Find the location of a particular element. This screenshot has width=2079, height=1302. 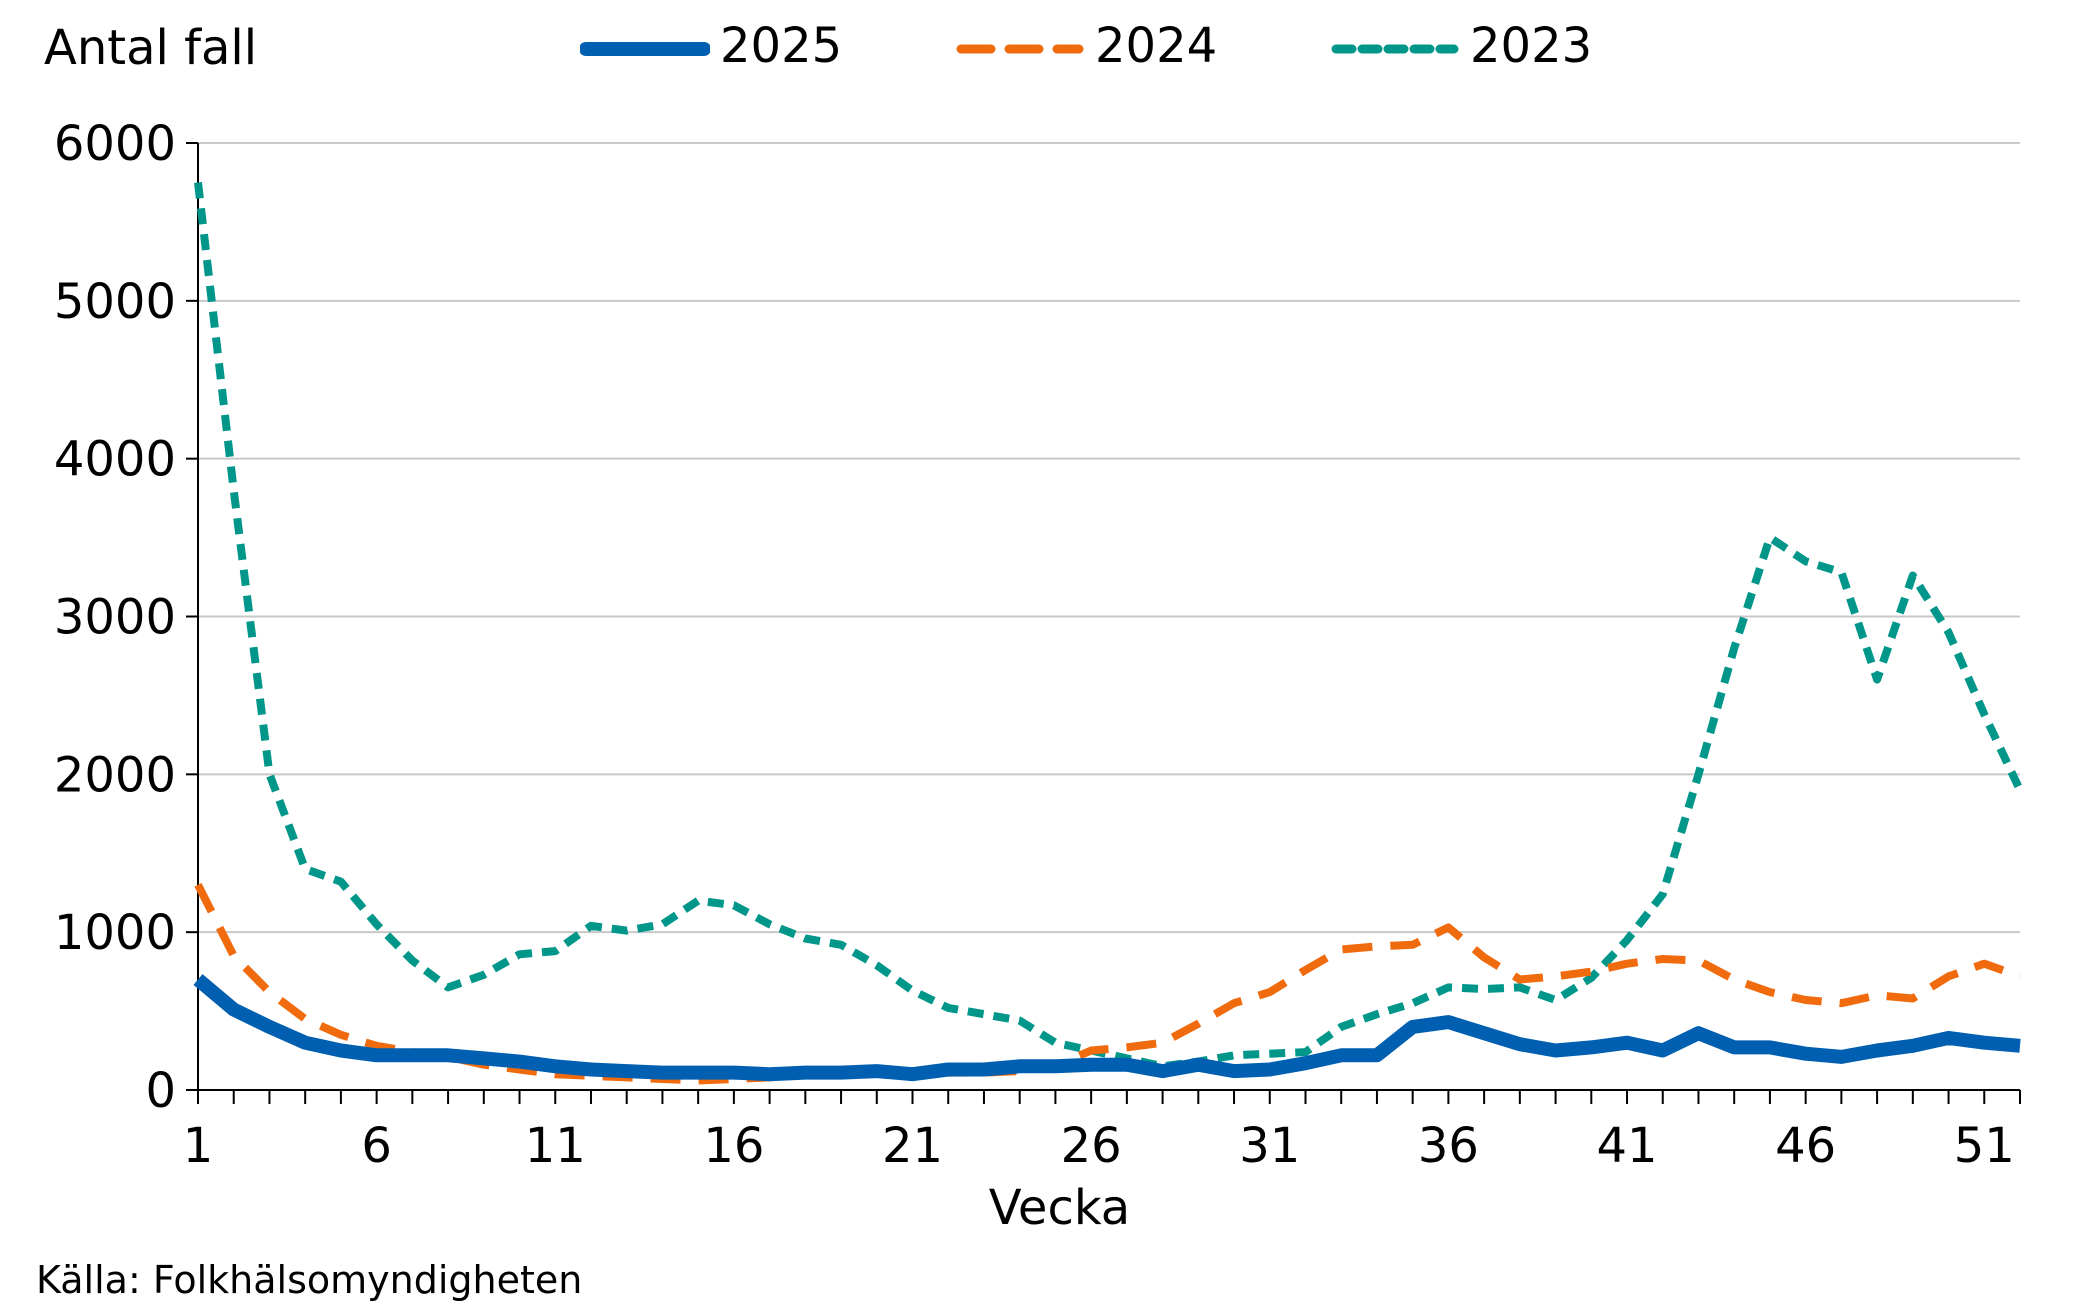

series-line-2025 is located at coordinates (1107, 1028).